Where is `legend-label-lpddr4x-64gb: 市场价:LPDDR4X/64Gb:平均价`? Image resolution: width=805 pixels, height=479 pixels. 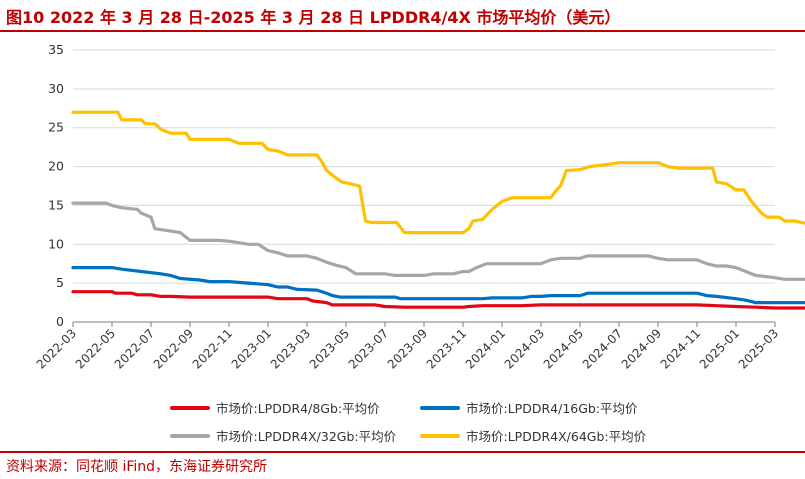
legend-label-lpddr4x-64gb: 市场价:LPDDR4X/64Gb:平均价 is located at coordinates (556, 436).